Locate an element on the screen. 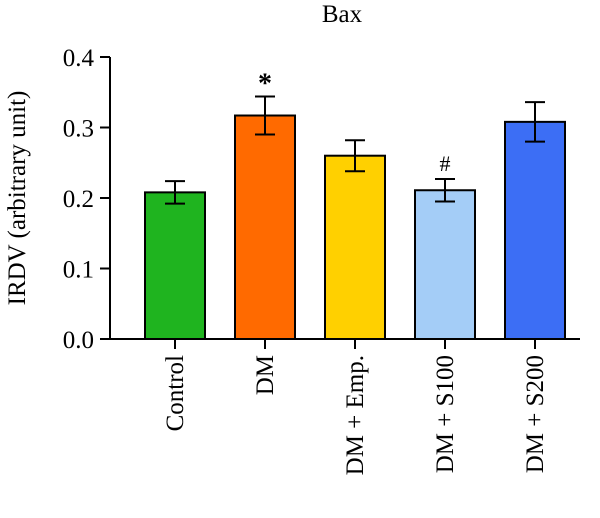 The height and width of the screenshot is (518, 600). significance-marker: * is located at coordinates (265, 83).